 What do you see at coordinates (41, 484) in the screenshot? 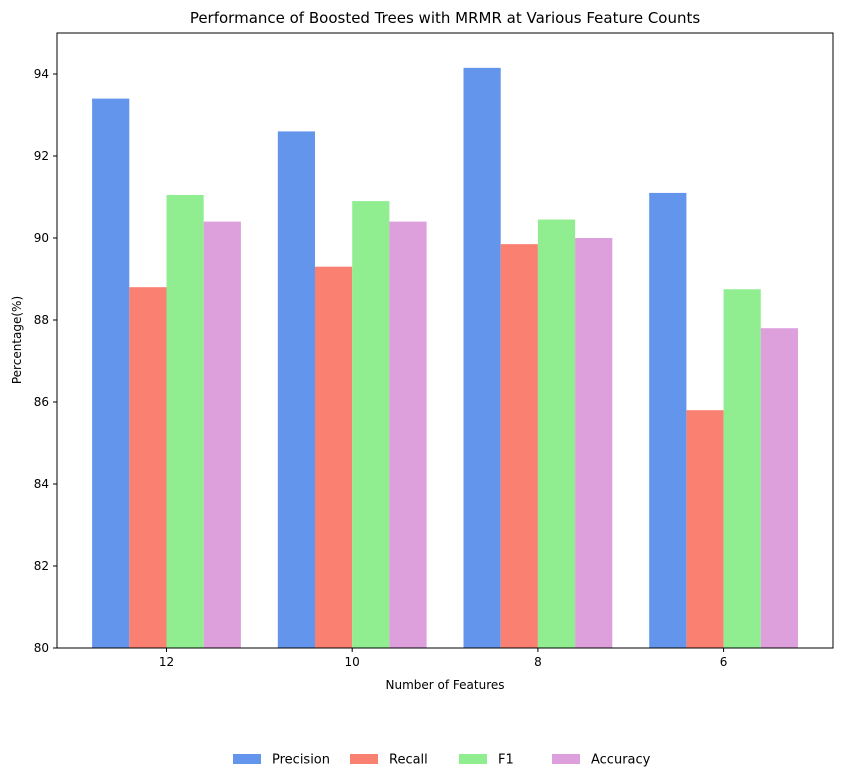
I see `y-tick-label: 84` at bounding box center [41, 484].